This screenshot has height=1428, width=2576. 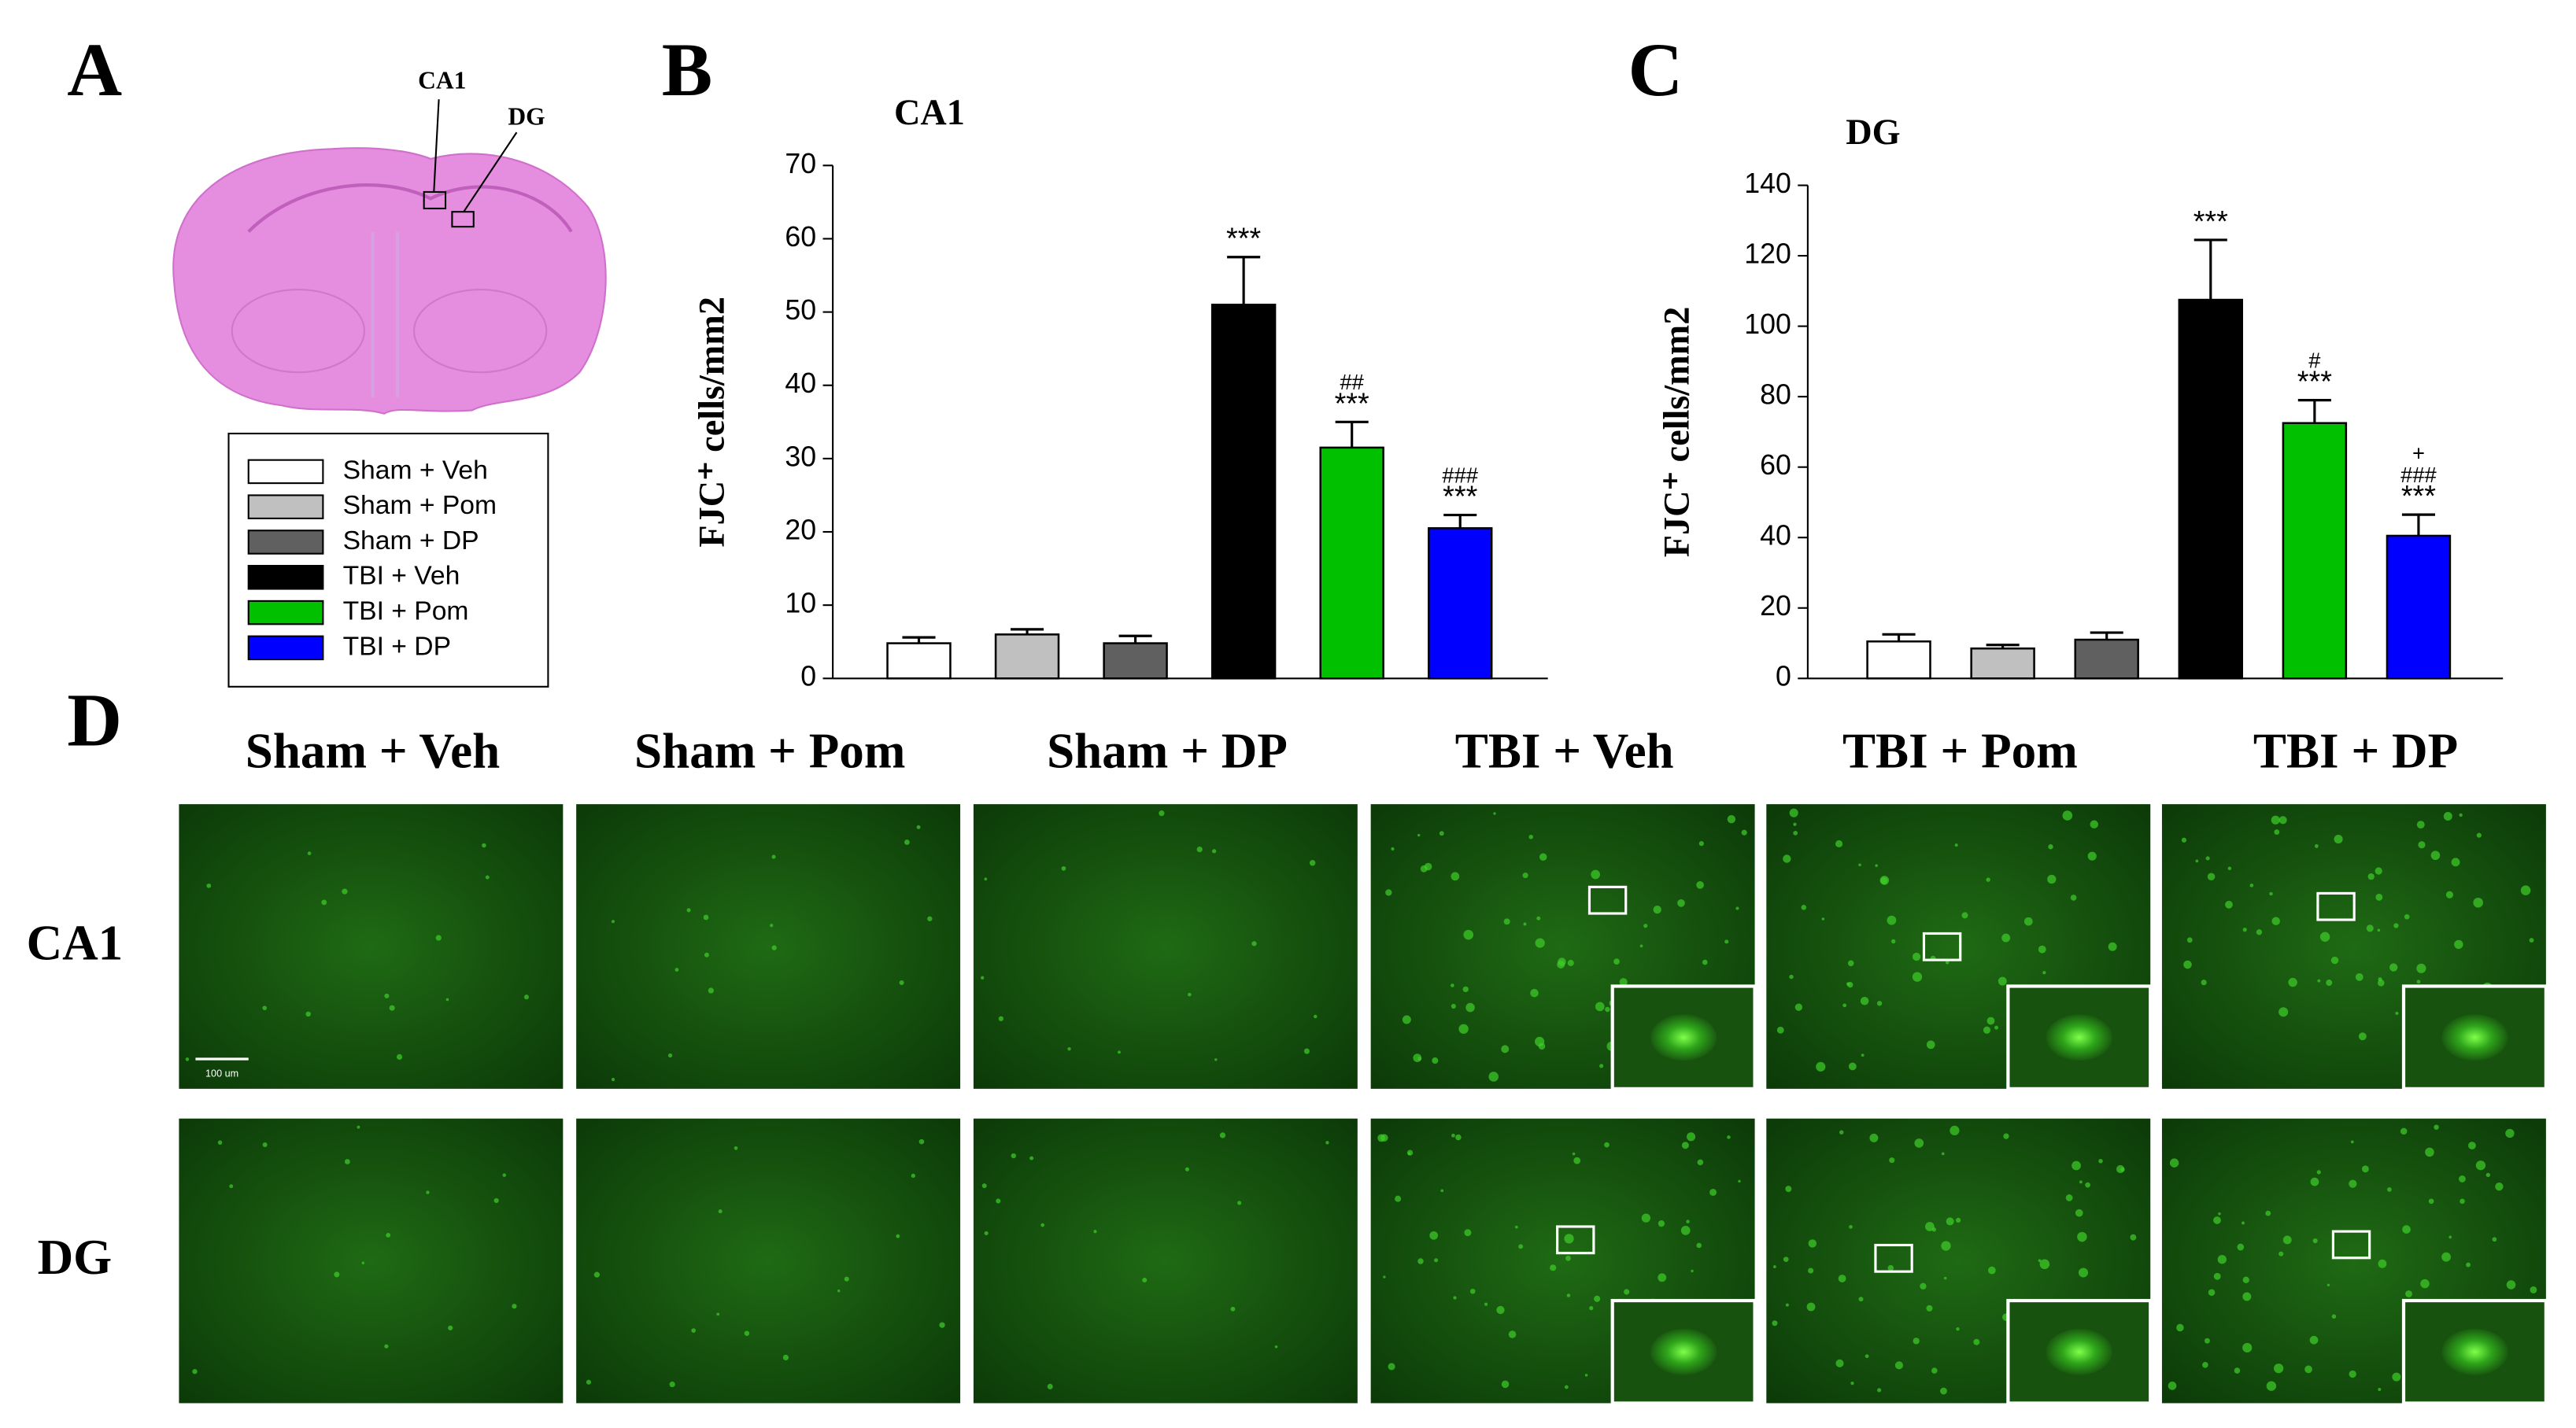 I want to click on legend-label: TBI + Pom, so click(x=406, y=610).